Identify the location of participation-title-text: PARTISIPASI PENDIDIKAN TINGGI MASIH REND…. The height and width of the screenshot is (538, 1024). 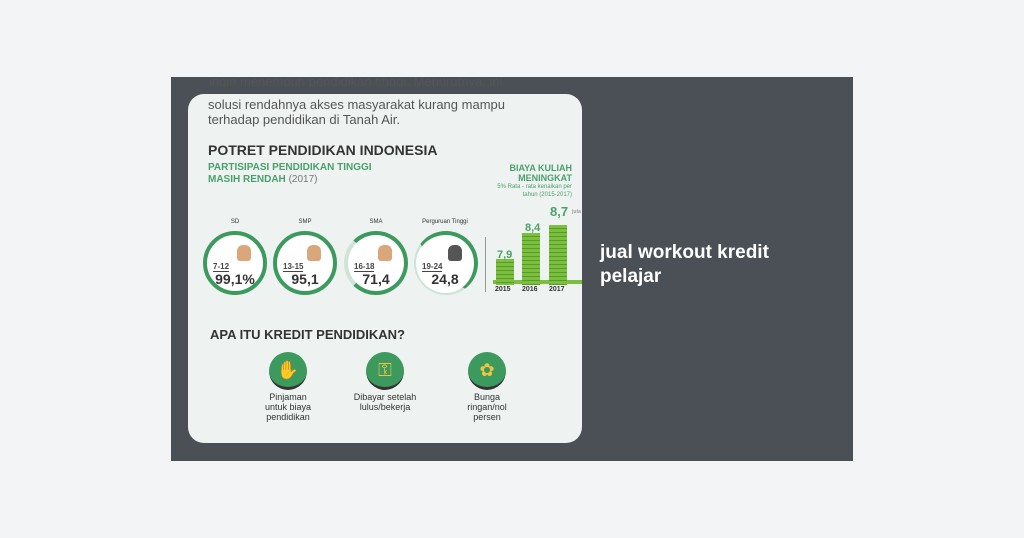
(290, 173).